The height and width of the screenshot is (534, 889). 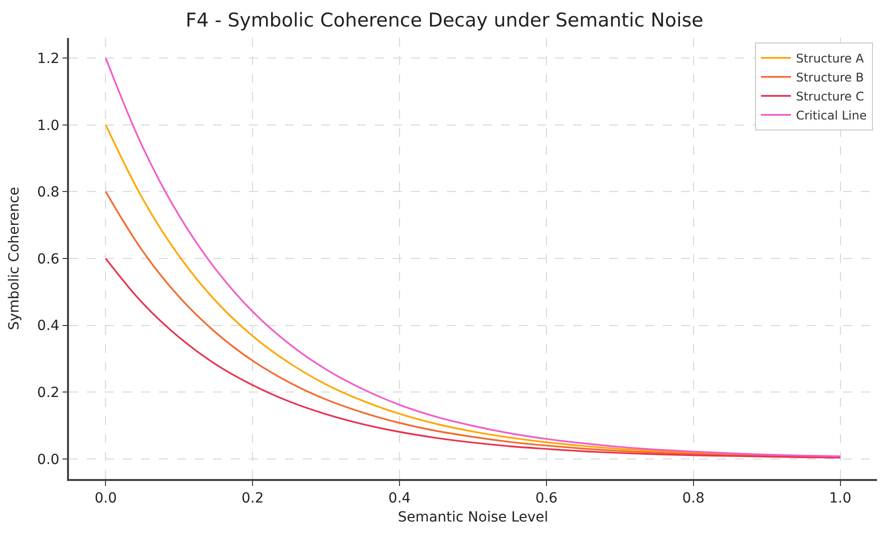 What do you see at coordinates (48, 393) in the screenshot?
I see `y-tick-label: 0.2` at bounding box center [48, 393].